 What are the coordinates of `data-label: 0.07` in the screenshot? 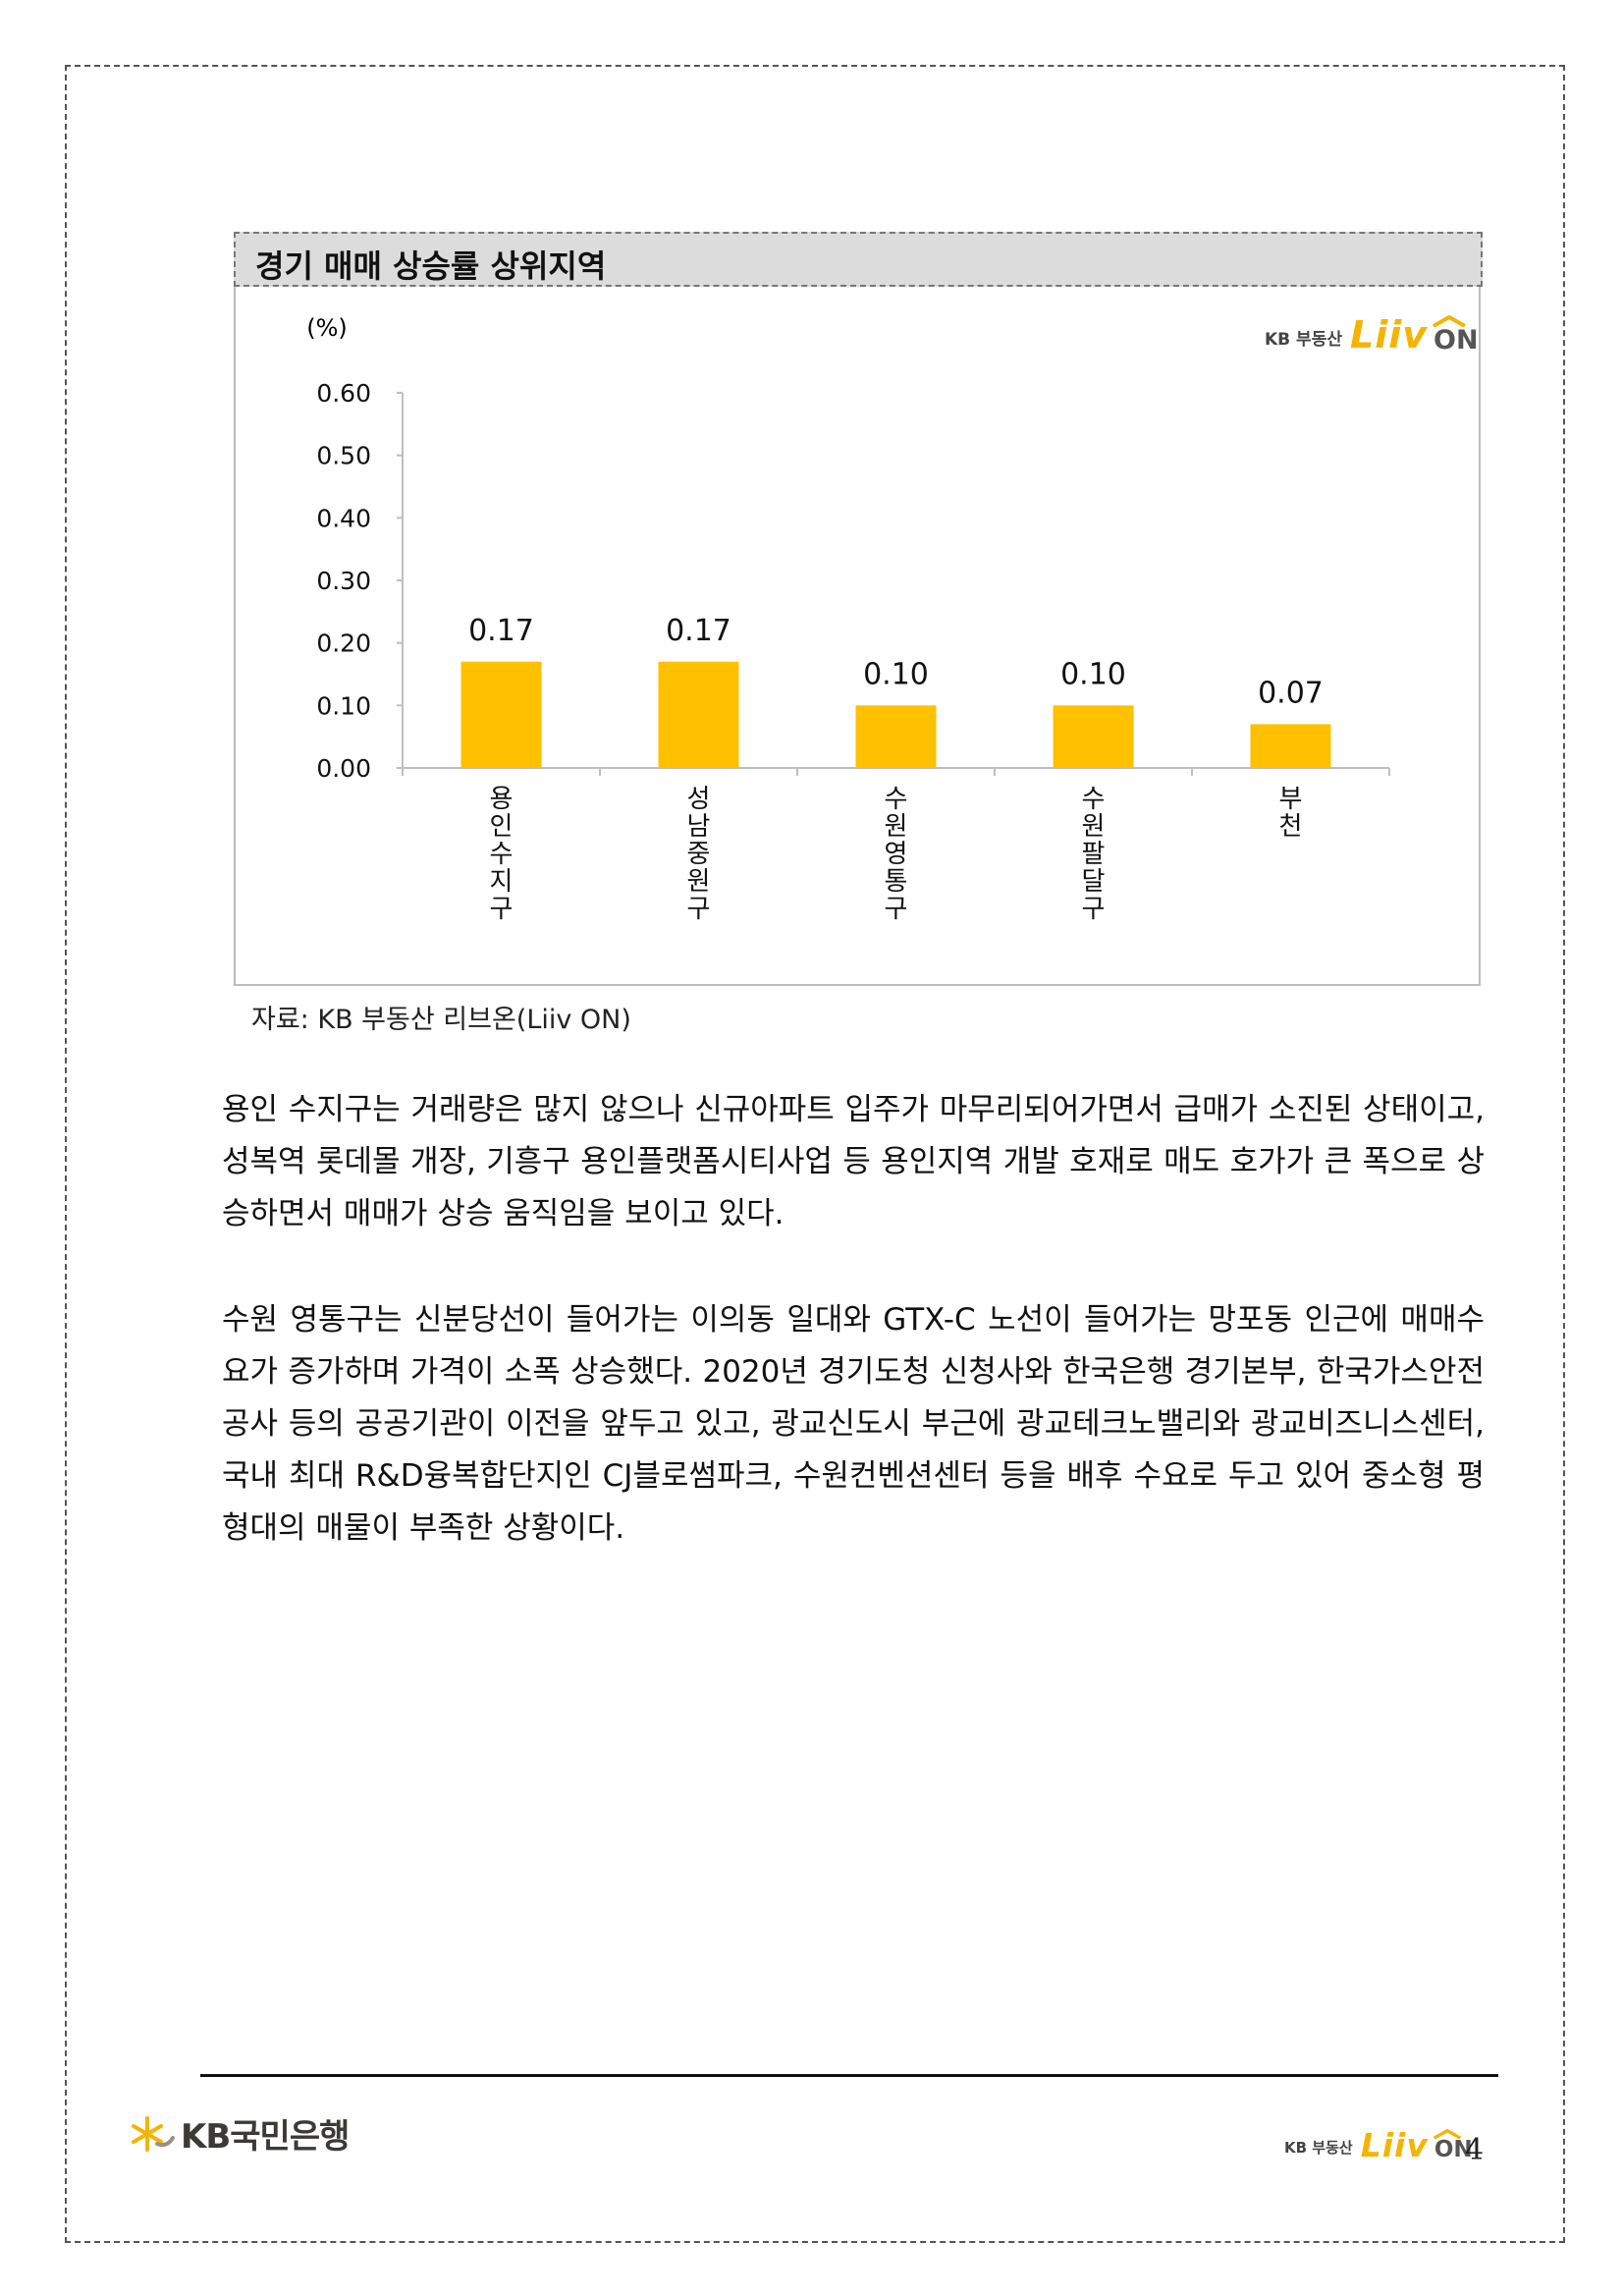 It's located at (1291, 693).